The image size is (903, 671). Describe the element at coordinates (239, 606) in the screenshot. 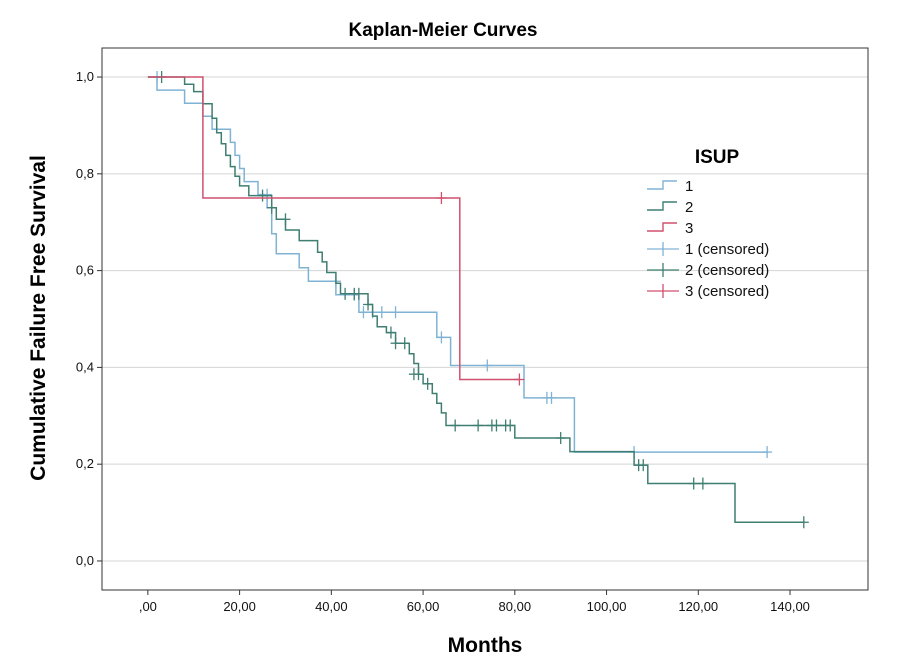

I see `x-tick-label: 20,00` at that location.